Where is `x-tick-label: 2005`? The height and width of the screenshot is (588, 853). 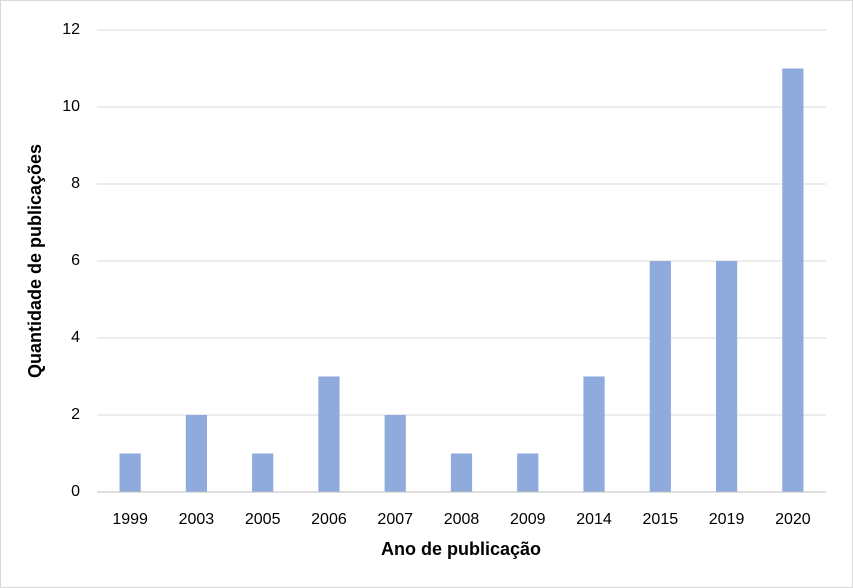 x-tick-label: 2005 is located at coordinates (263, 519).